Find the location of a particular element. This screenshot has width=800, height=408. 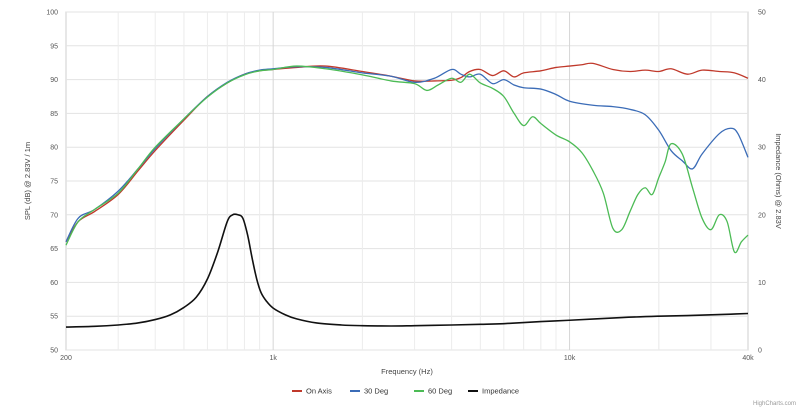

y-tick-label: 70 is located at coordinates (54, 215).